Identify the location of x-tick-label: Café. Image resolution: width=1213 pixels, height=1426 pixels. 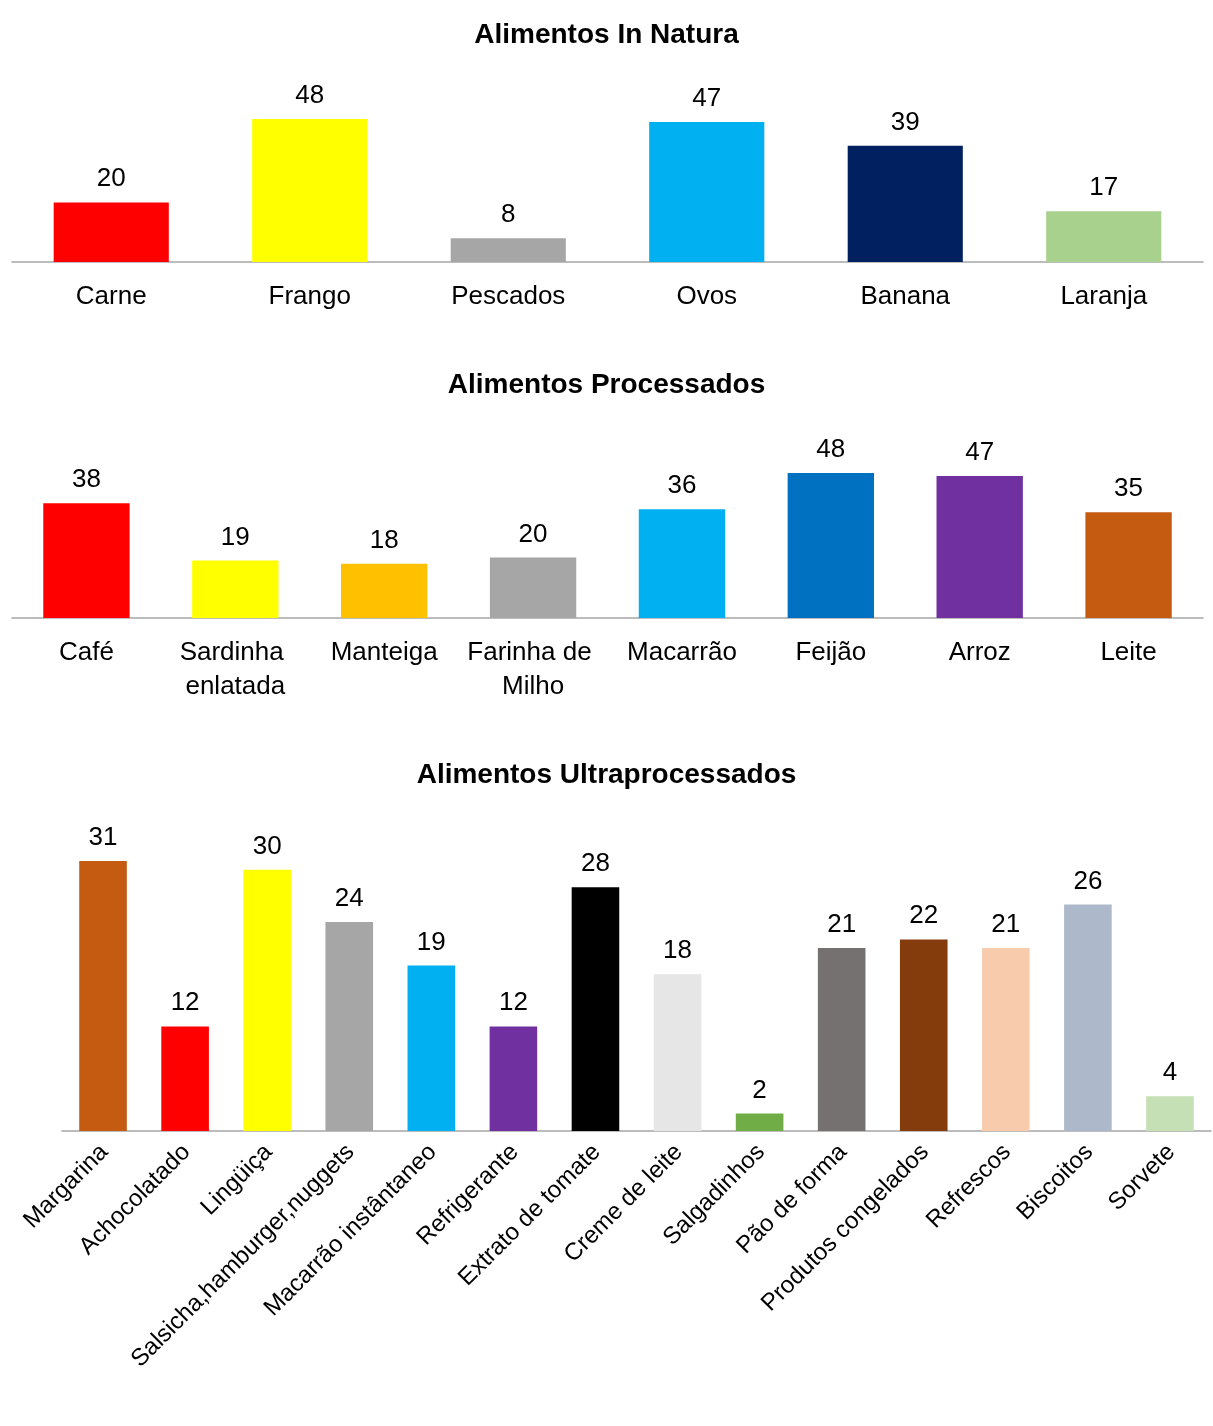
(86, 651).